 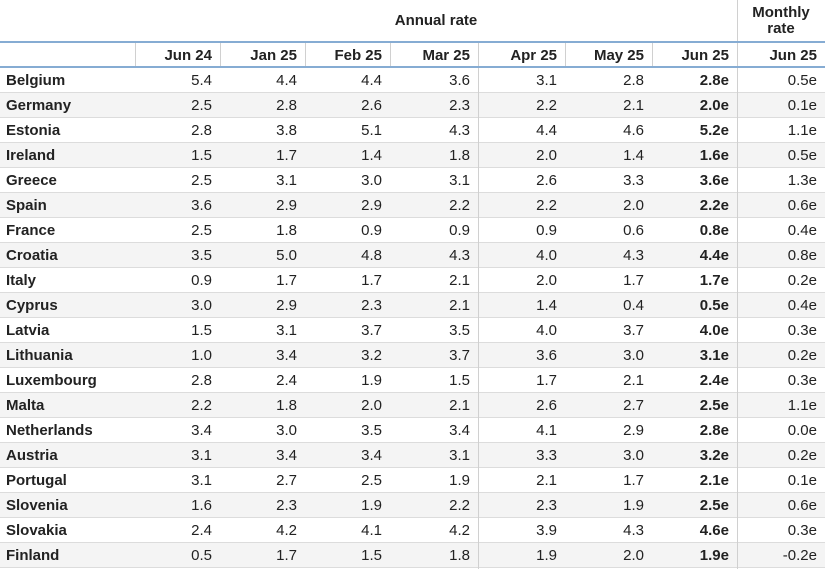 What do you see at coordinates (714, 505) in the screenshot?
I see `rate-value: 2.5e` at bounding box center [714, 505].